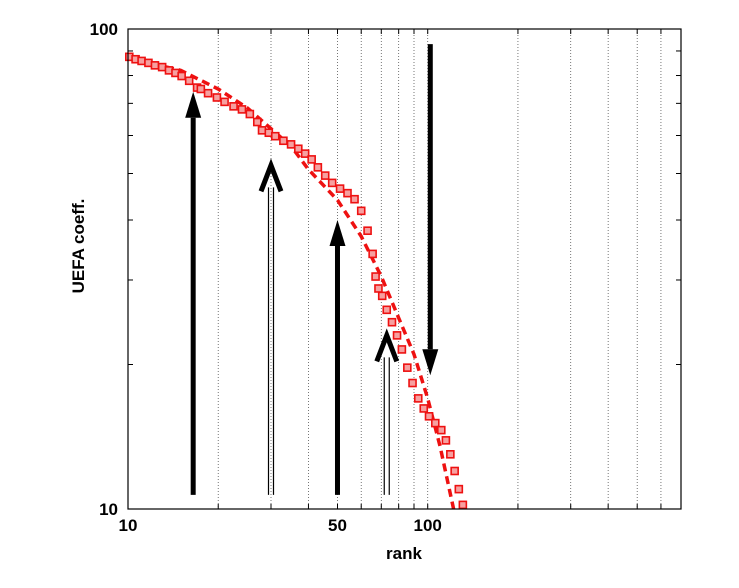  I want to click on x-axis-title: rank, so click(404, 553).